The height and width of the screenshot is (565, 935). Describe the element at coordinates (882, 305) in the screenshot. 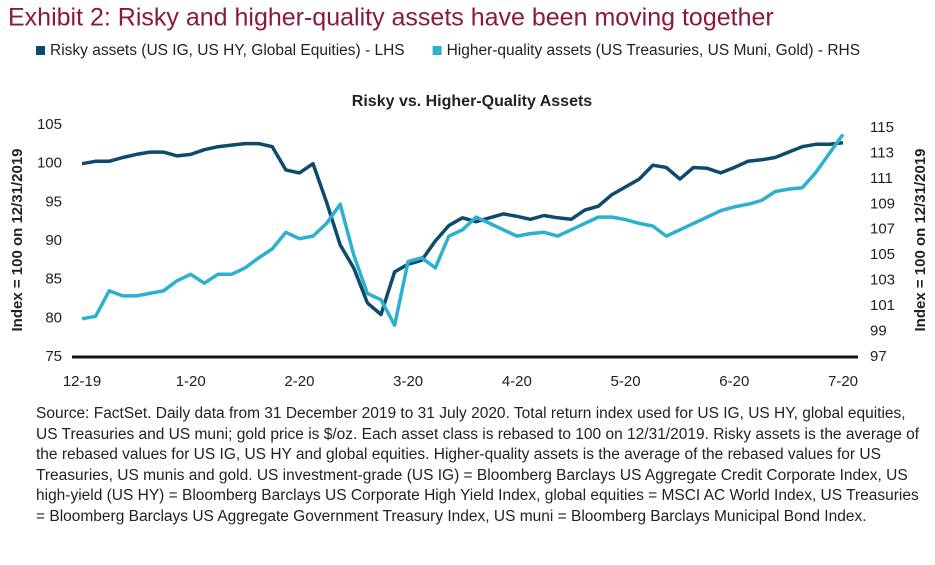

I see `y2-tick-label: 101` at that location.